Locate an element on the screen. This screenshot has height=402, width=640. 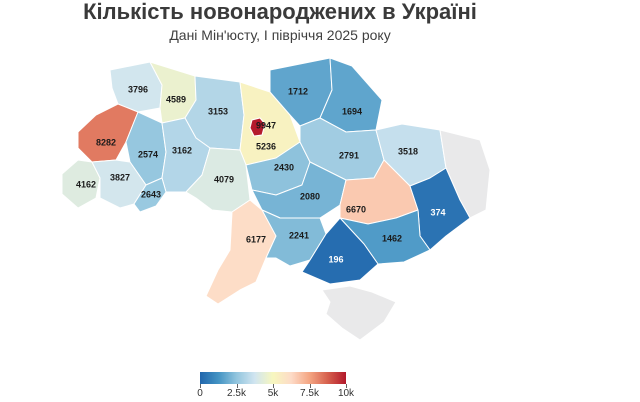
value-label-vinnytsia: 4079 is located at coordinates (224, 179).